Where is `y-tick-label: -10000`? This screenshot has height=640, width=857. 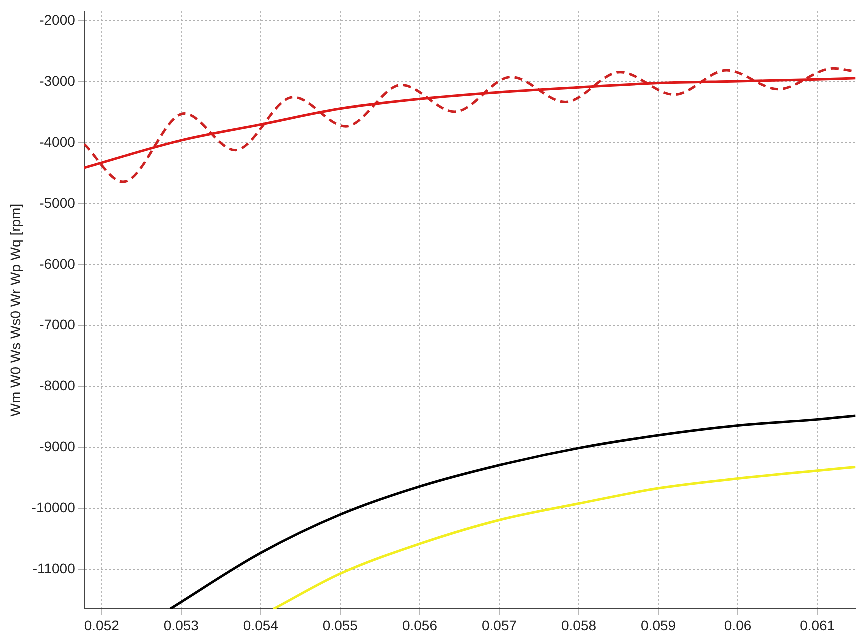 y-tick-label: -10000 is located at coordinates (54, 508).